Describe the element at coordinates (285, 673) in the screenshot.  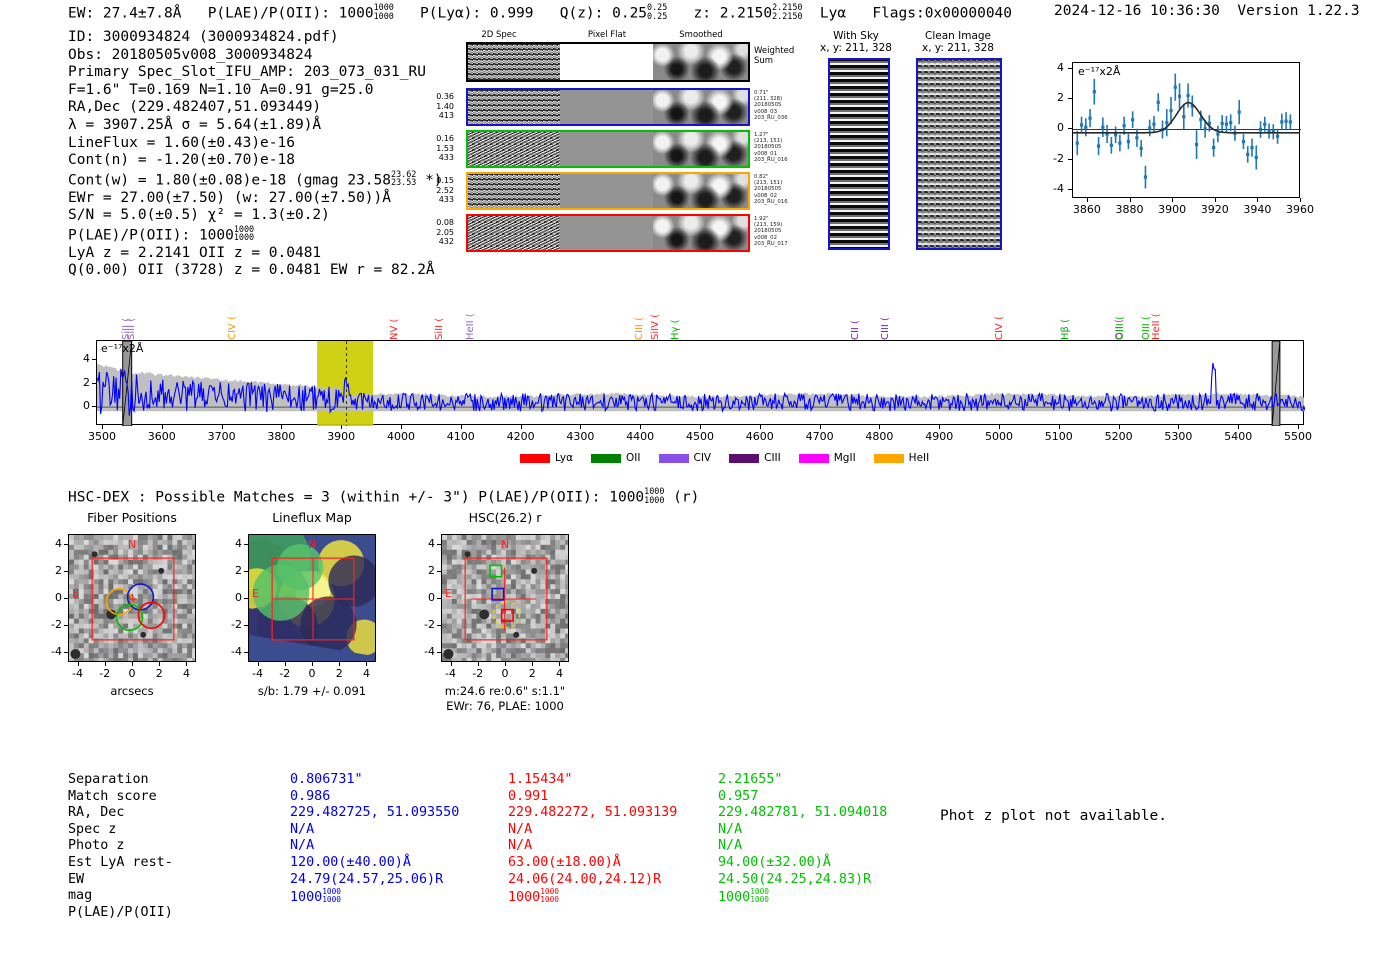
I see `panel-x-tick-label: -2` at that location.